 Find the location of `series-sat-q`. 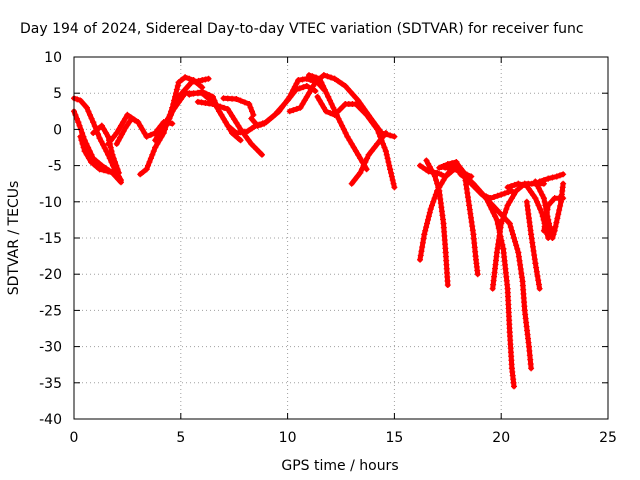

series-sat-q is located at coordinates (356, 142).